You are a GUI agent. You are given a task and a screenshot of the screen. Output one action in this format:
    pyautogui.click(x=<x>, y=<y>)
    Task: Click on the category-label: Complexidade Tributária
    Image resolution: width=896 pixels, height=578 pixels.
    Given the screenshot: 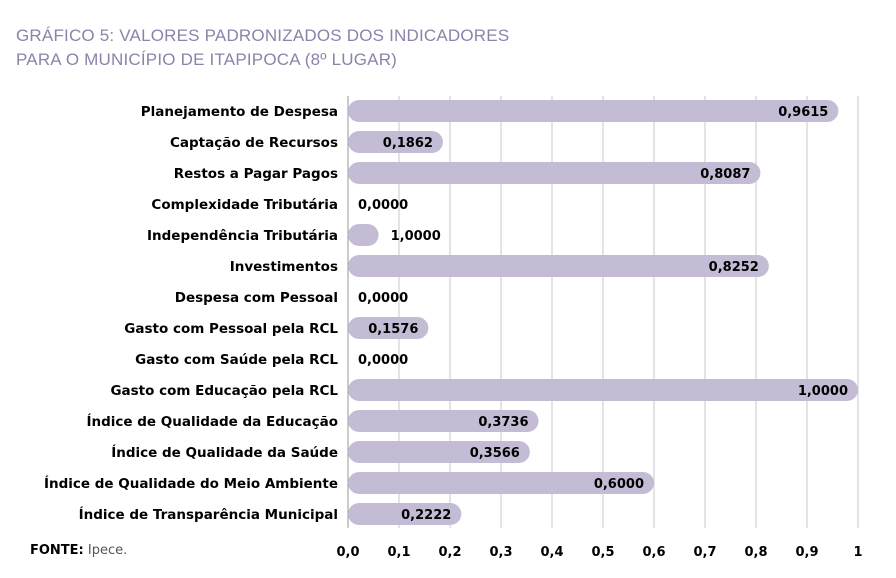 What is the action you would take?
    pyautogui.click(x=244, y=205)
    